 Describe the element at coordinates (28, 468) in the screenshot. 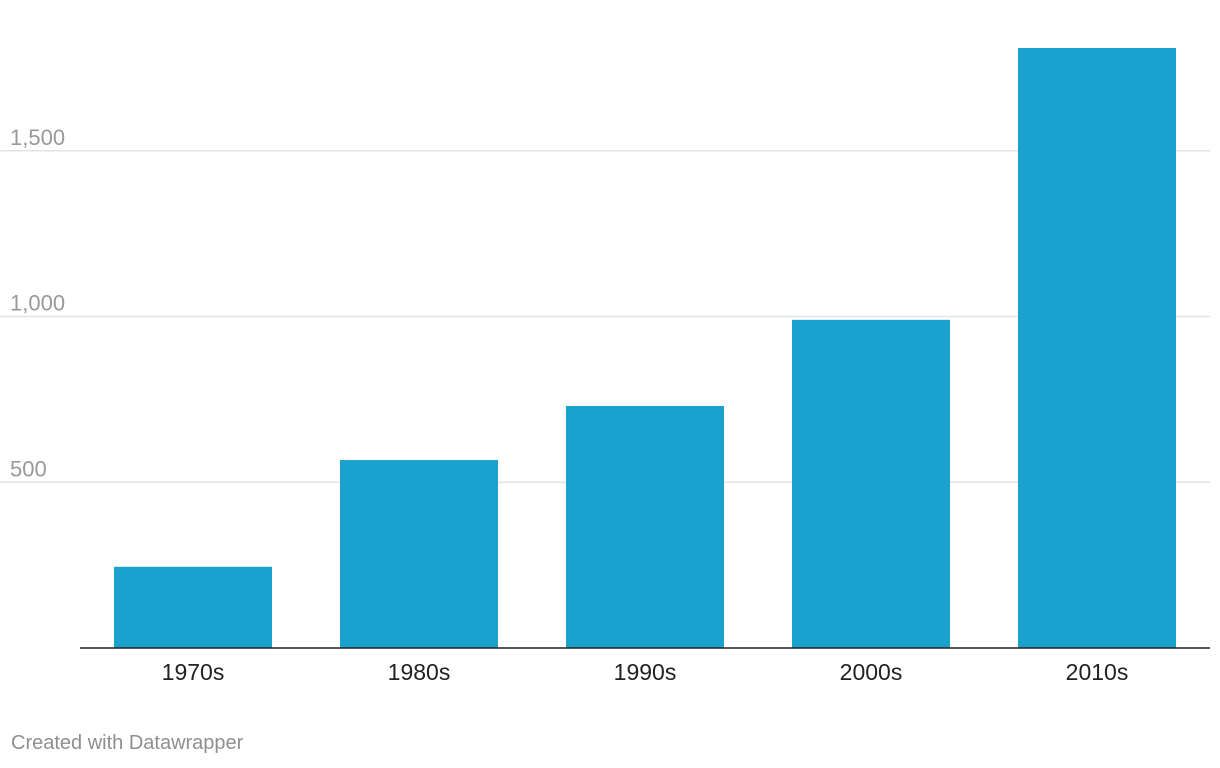

I see `y-tick-label: 500` at that location.